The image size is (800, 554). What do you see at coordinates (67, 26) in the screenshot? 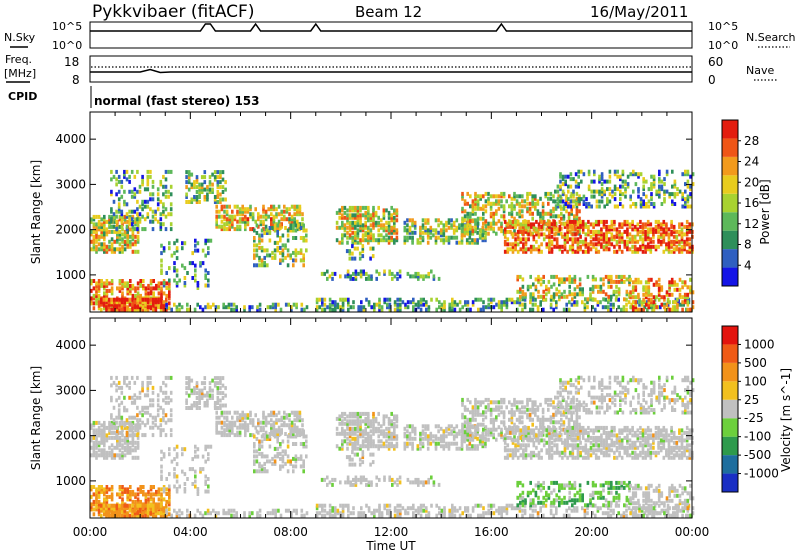
I see `nsky-tick-top: 10^5` at bounding box center [67, 26].